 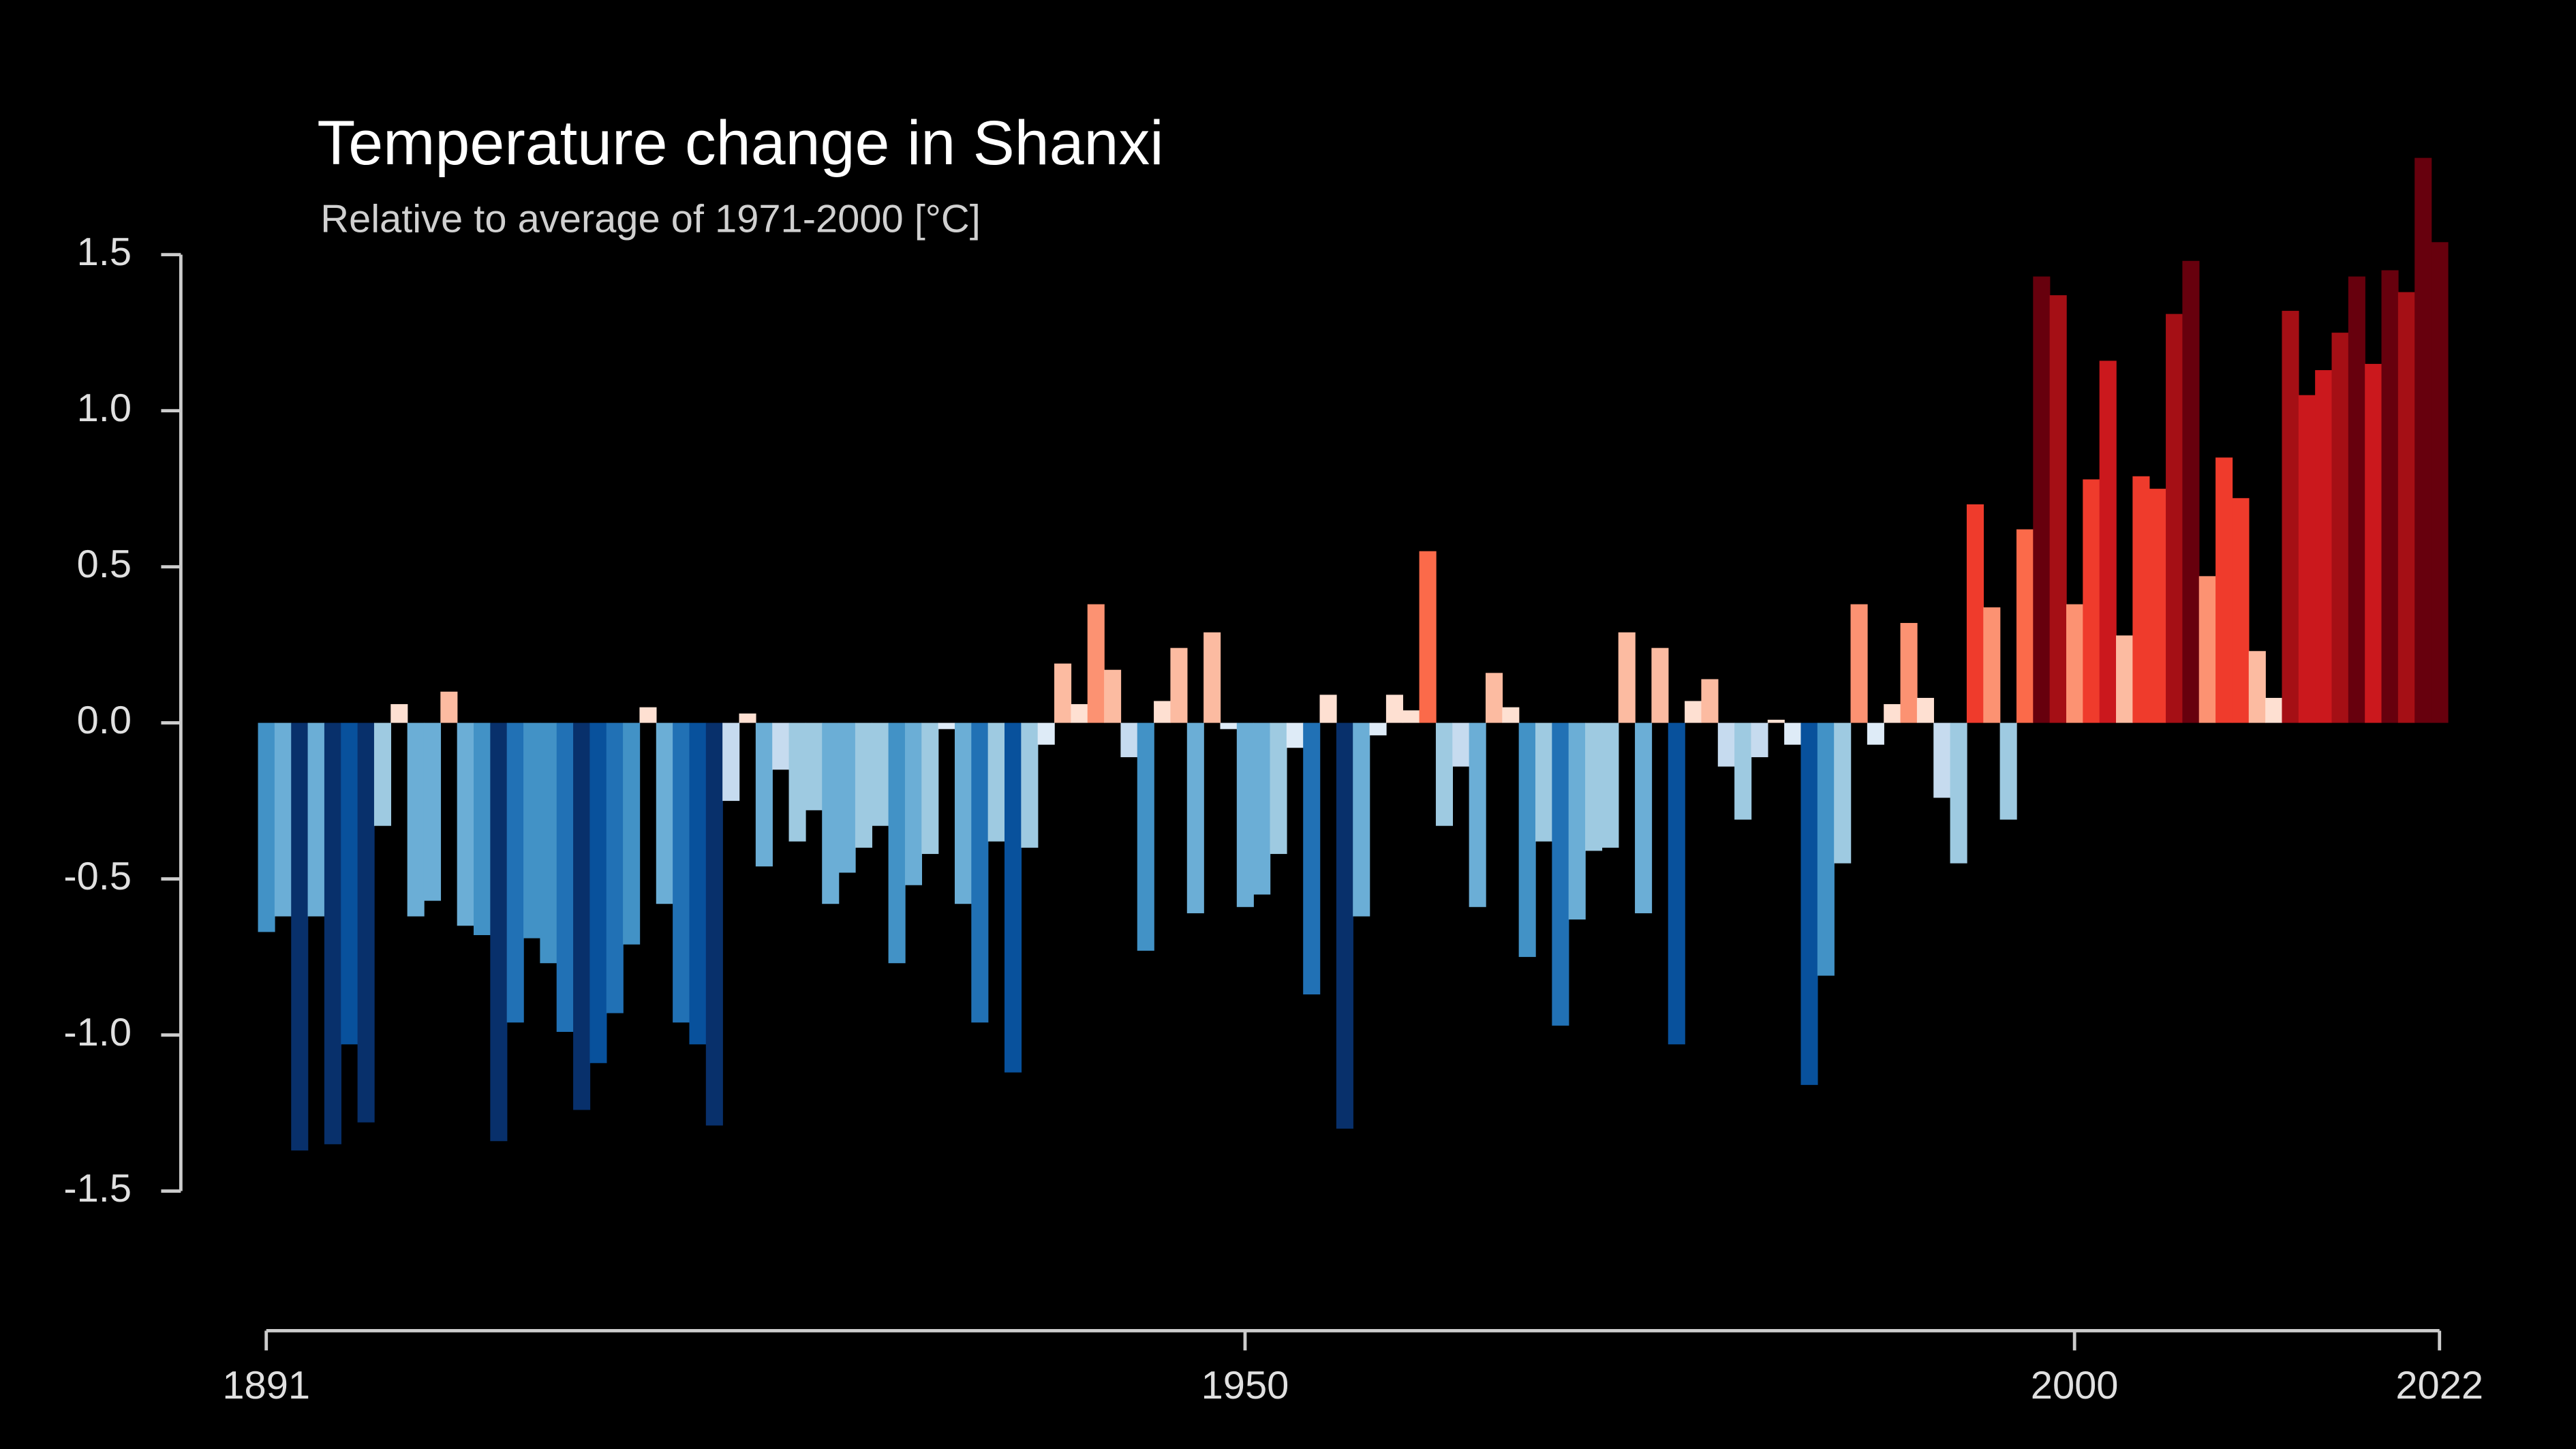 What do you see at coordinates (98, 1033) in the screenshot?
I see `y-tick-label: -1.0` at bounding box center [98, 1033].